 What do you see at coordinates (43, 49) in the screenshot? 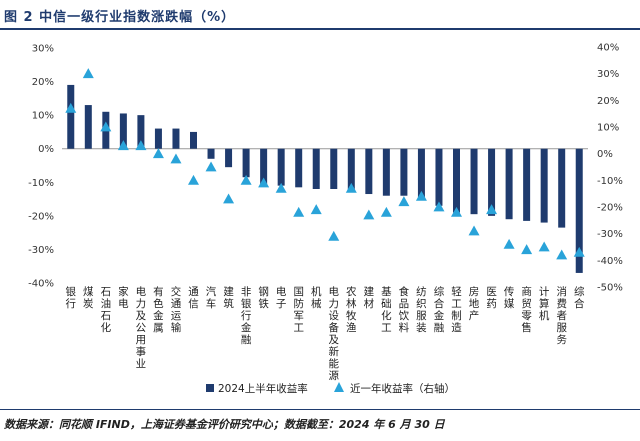
I see `left-tick-label: 30%` at bounding box center [43, 49].